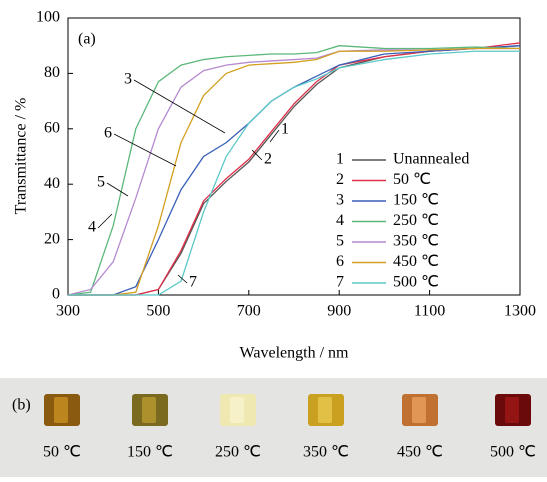 The image size is (547, 482). Describe the element at coordinates (326, 452) in the screenshot. I see `sample-caption: 350 ℃` at that location.